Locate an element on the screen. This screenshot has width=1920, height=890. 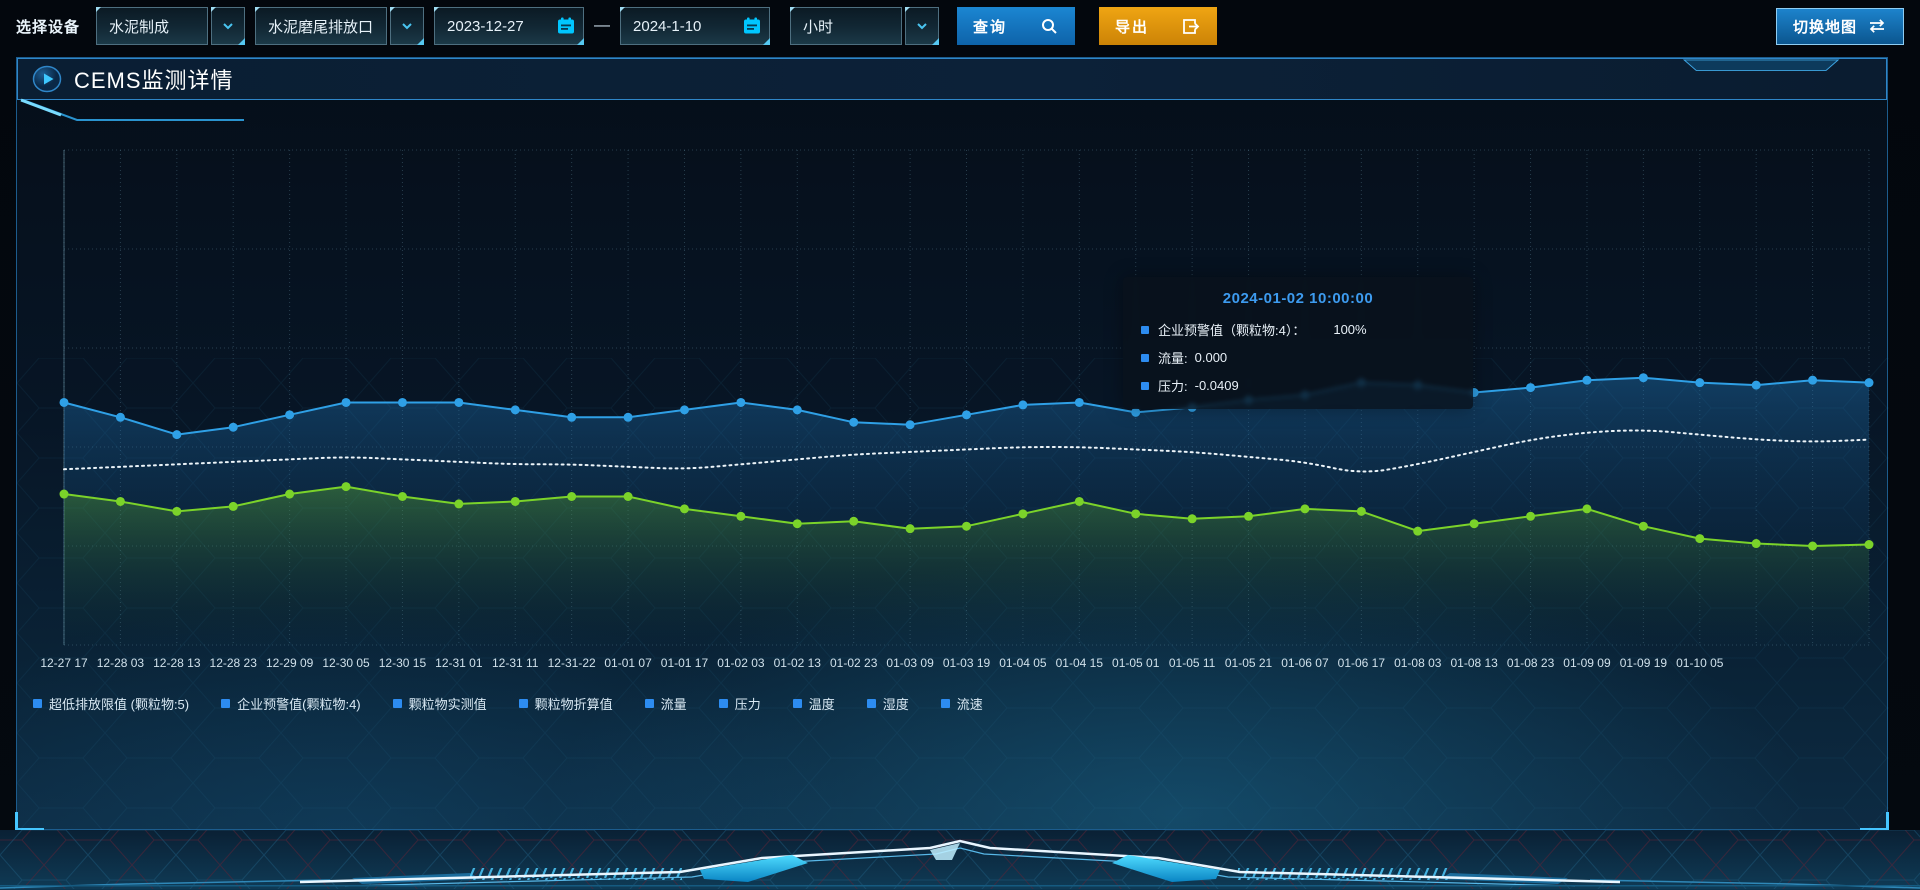
svg-text: 12-31 11 is located at coordinates (515, 663).